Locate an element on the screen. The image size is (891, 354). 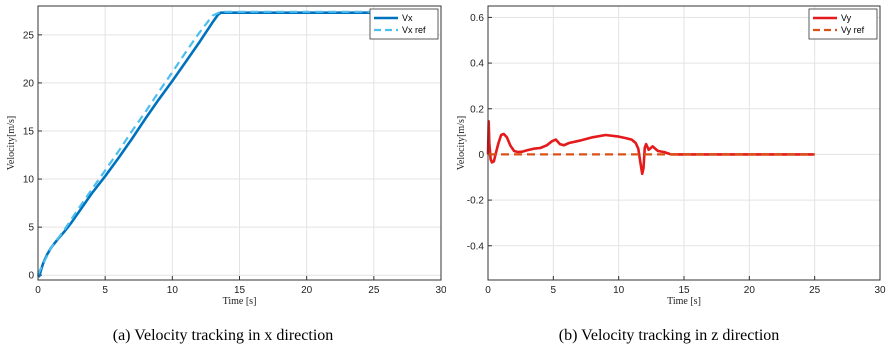
caption-vy: (b) Velocity tracking in z direction is located at coordinates (669, 335).